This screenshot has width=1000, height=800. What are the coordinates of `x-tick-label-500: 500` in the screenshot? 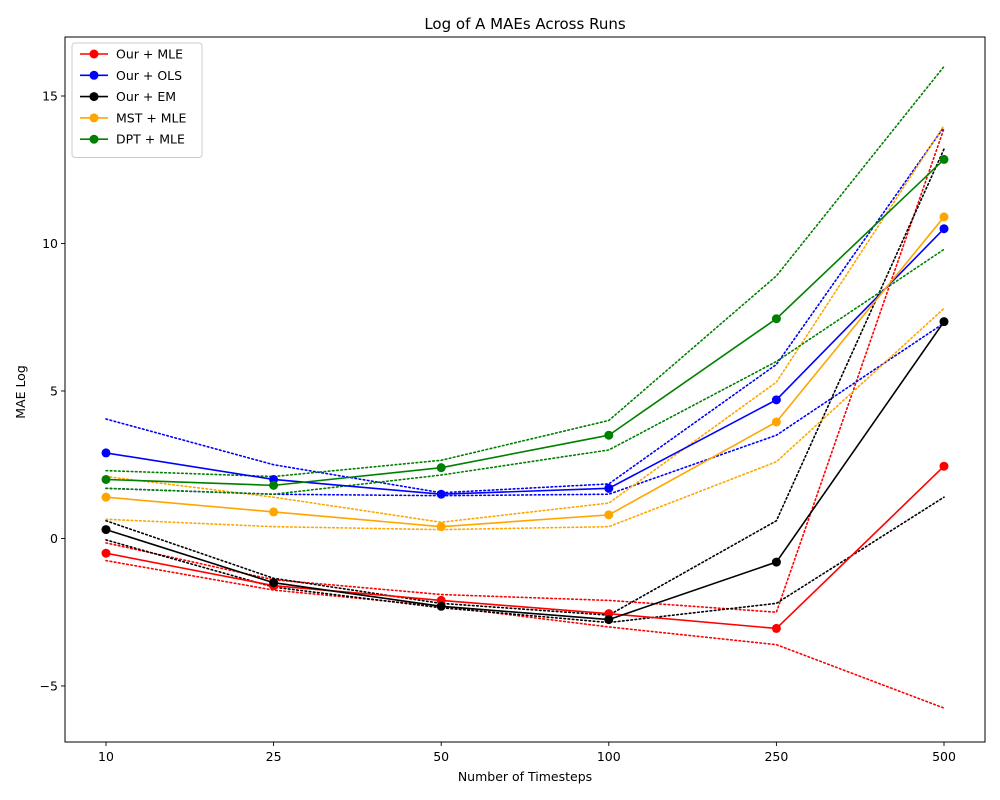 It's located at (944, 756).